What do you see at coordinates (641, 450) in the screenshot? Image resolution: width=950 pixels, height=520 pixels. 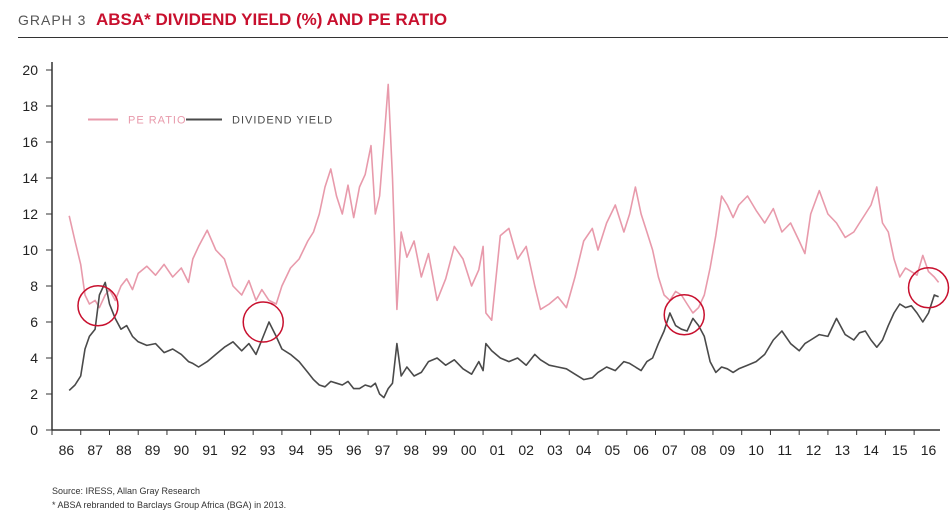 I see `x-tick-label: 06` at bounding box center [641, 450].